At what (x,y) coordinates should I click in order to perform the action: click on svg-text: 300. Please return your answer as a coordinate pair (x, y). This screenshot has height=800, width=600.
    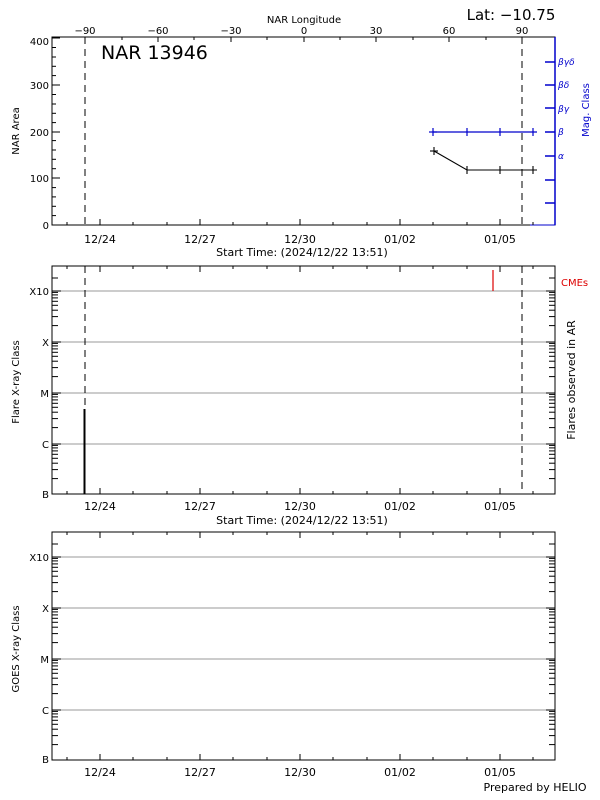
    Looking at the image, I should click on (39, 86).